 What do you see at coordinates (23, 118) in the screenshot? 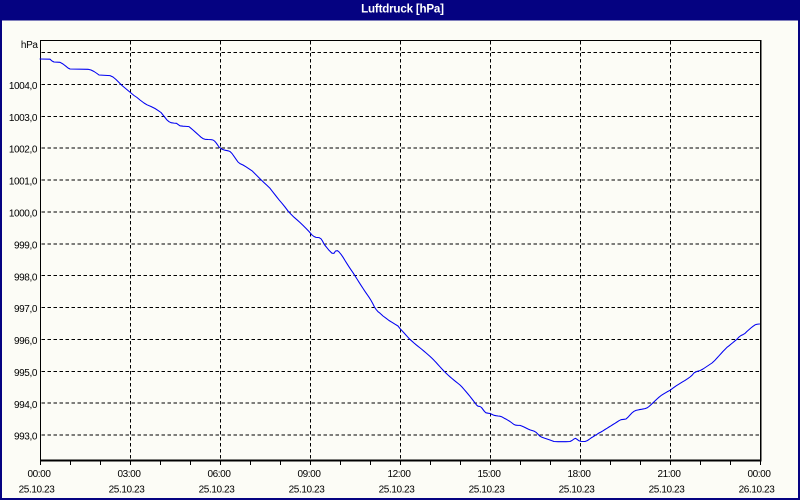
I see `svg-text: 1003,0` at bounding box center [23, 118].